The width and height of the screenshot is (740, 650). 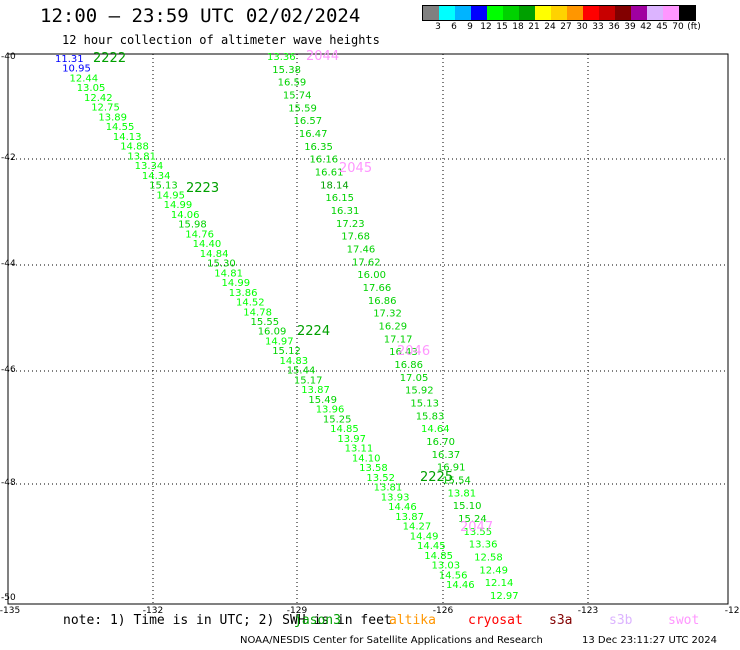 What do you see at coordinates (495, 620) in the screenshot?
I see `satellite-label-cryosat: cryosat` at bounding box center [495, 620].